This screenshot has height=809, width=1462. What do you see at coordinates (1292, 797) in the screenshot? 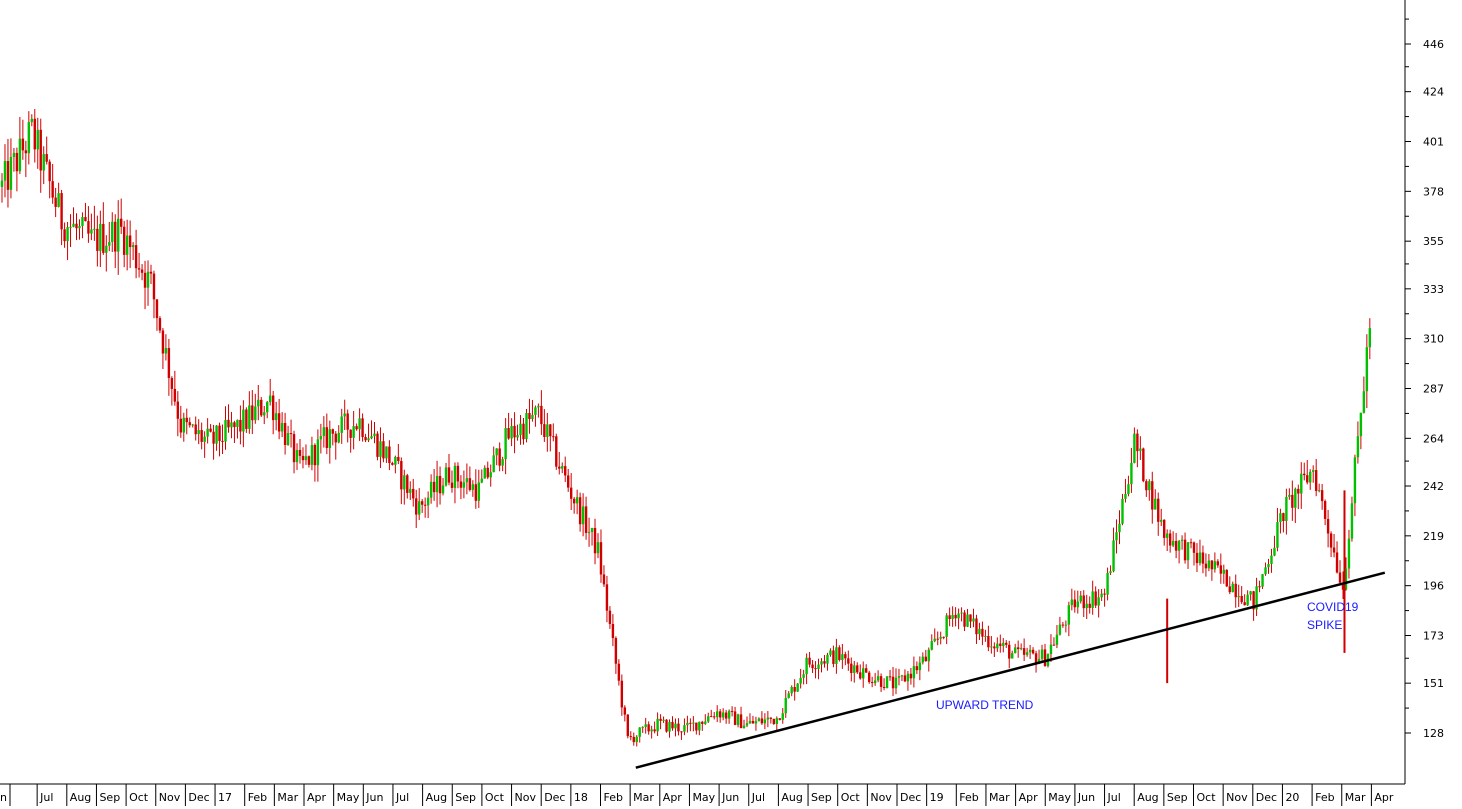
I see `x-tick-label: 20` at bounding box center [1292, 797].